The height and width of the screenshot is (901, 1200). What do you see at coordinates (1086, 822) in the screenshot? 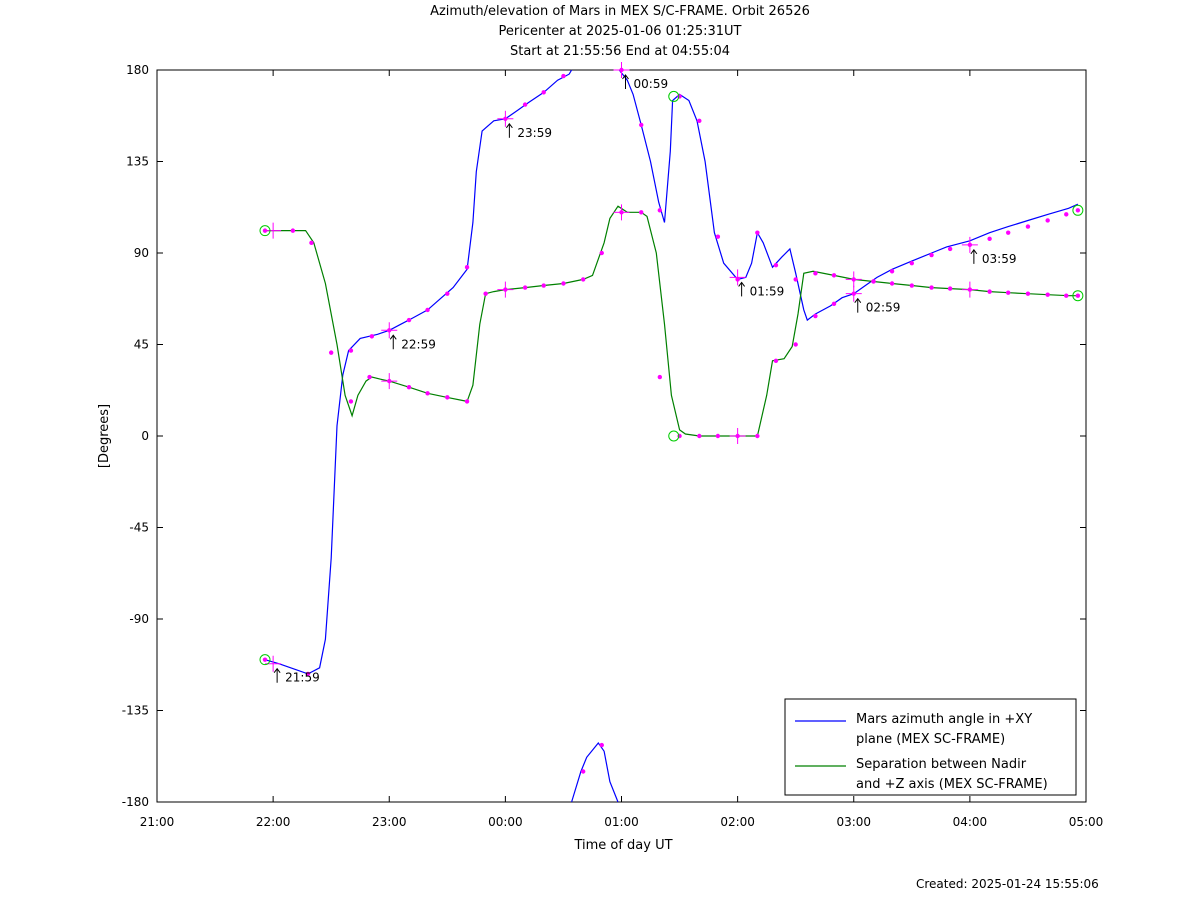
I see `x-tick-label: 05:00` at bounding box center [1086, 822].